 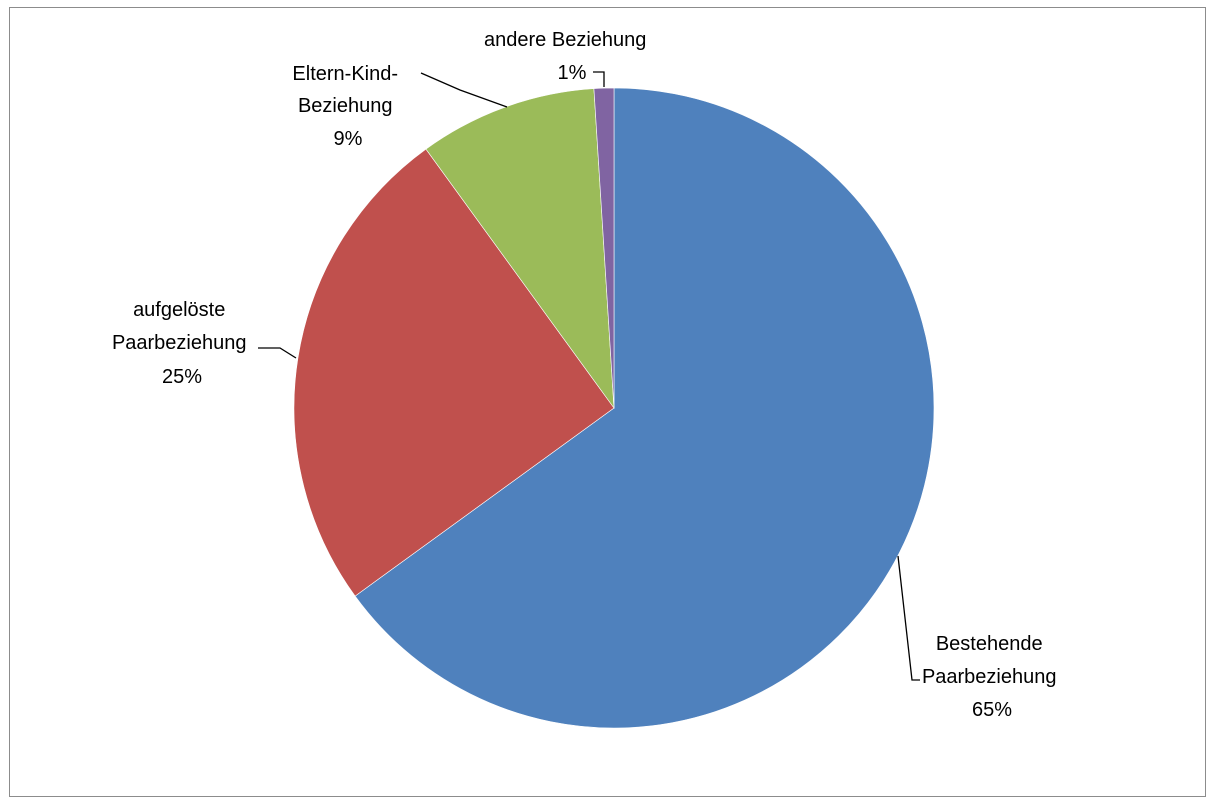 I want to click on slice-label-line: Beziehung, so click(x=345, y=106).